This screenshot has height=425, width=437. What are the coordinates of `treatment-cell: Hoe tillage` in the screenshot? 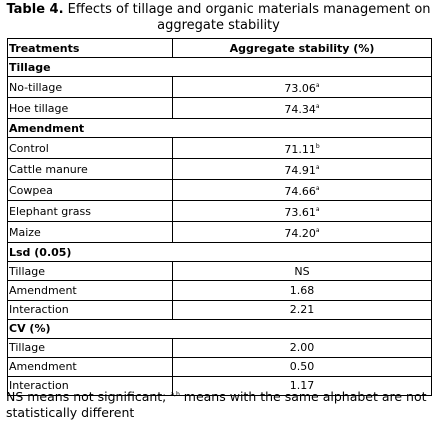 It's located at (90, 108).